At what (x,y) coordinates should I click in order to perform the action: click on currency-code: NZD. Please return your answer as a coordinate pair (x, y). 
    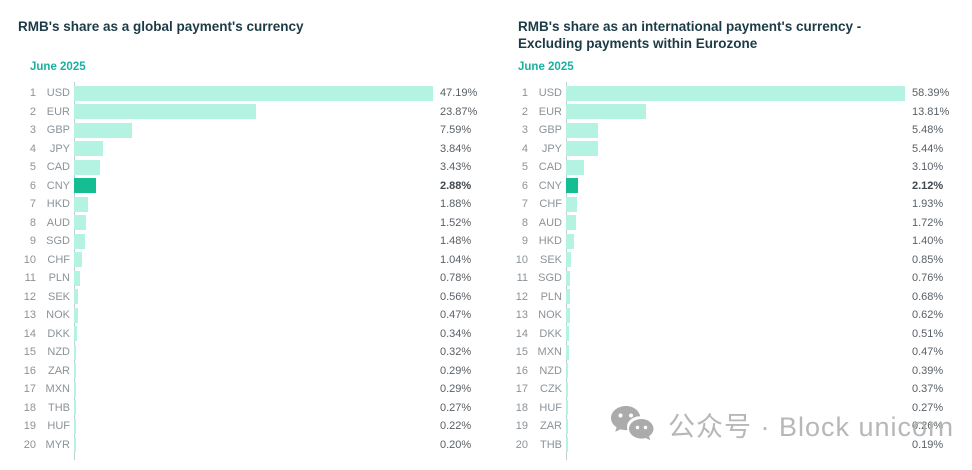
    Looking at the image, I should click on (58, 352).